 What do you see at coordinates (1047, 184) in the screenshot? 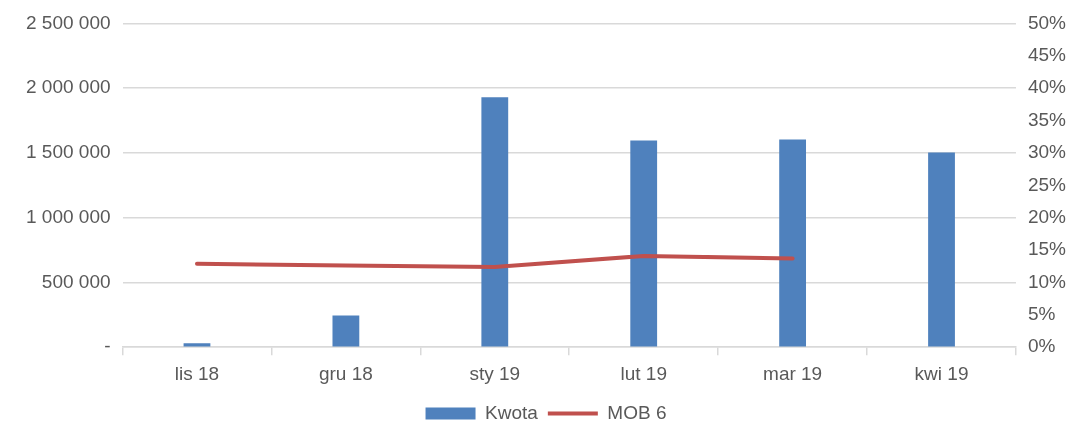
I see `y2-tick-label: 25%` at bounding box center [1047, 184].